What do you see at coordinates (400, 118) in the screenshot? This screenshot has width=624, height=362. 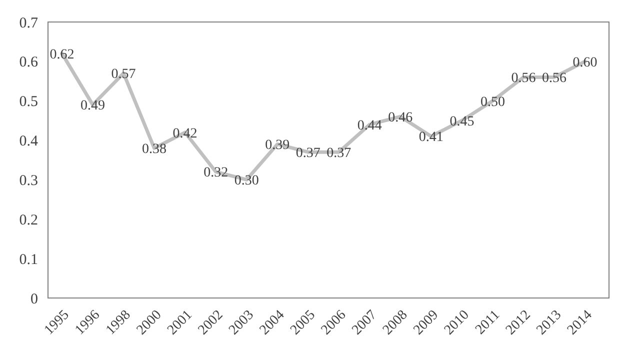 I see `data-label: 0.46` at bounding box center [400, 118].